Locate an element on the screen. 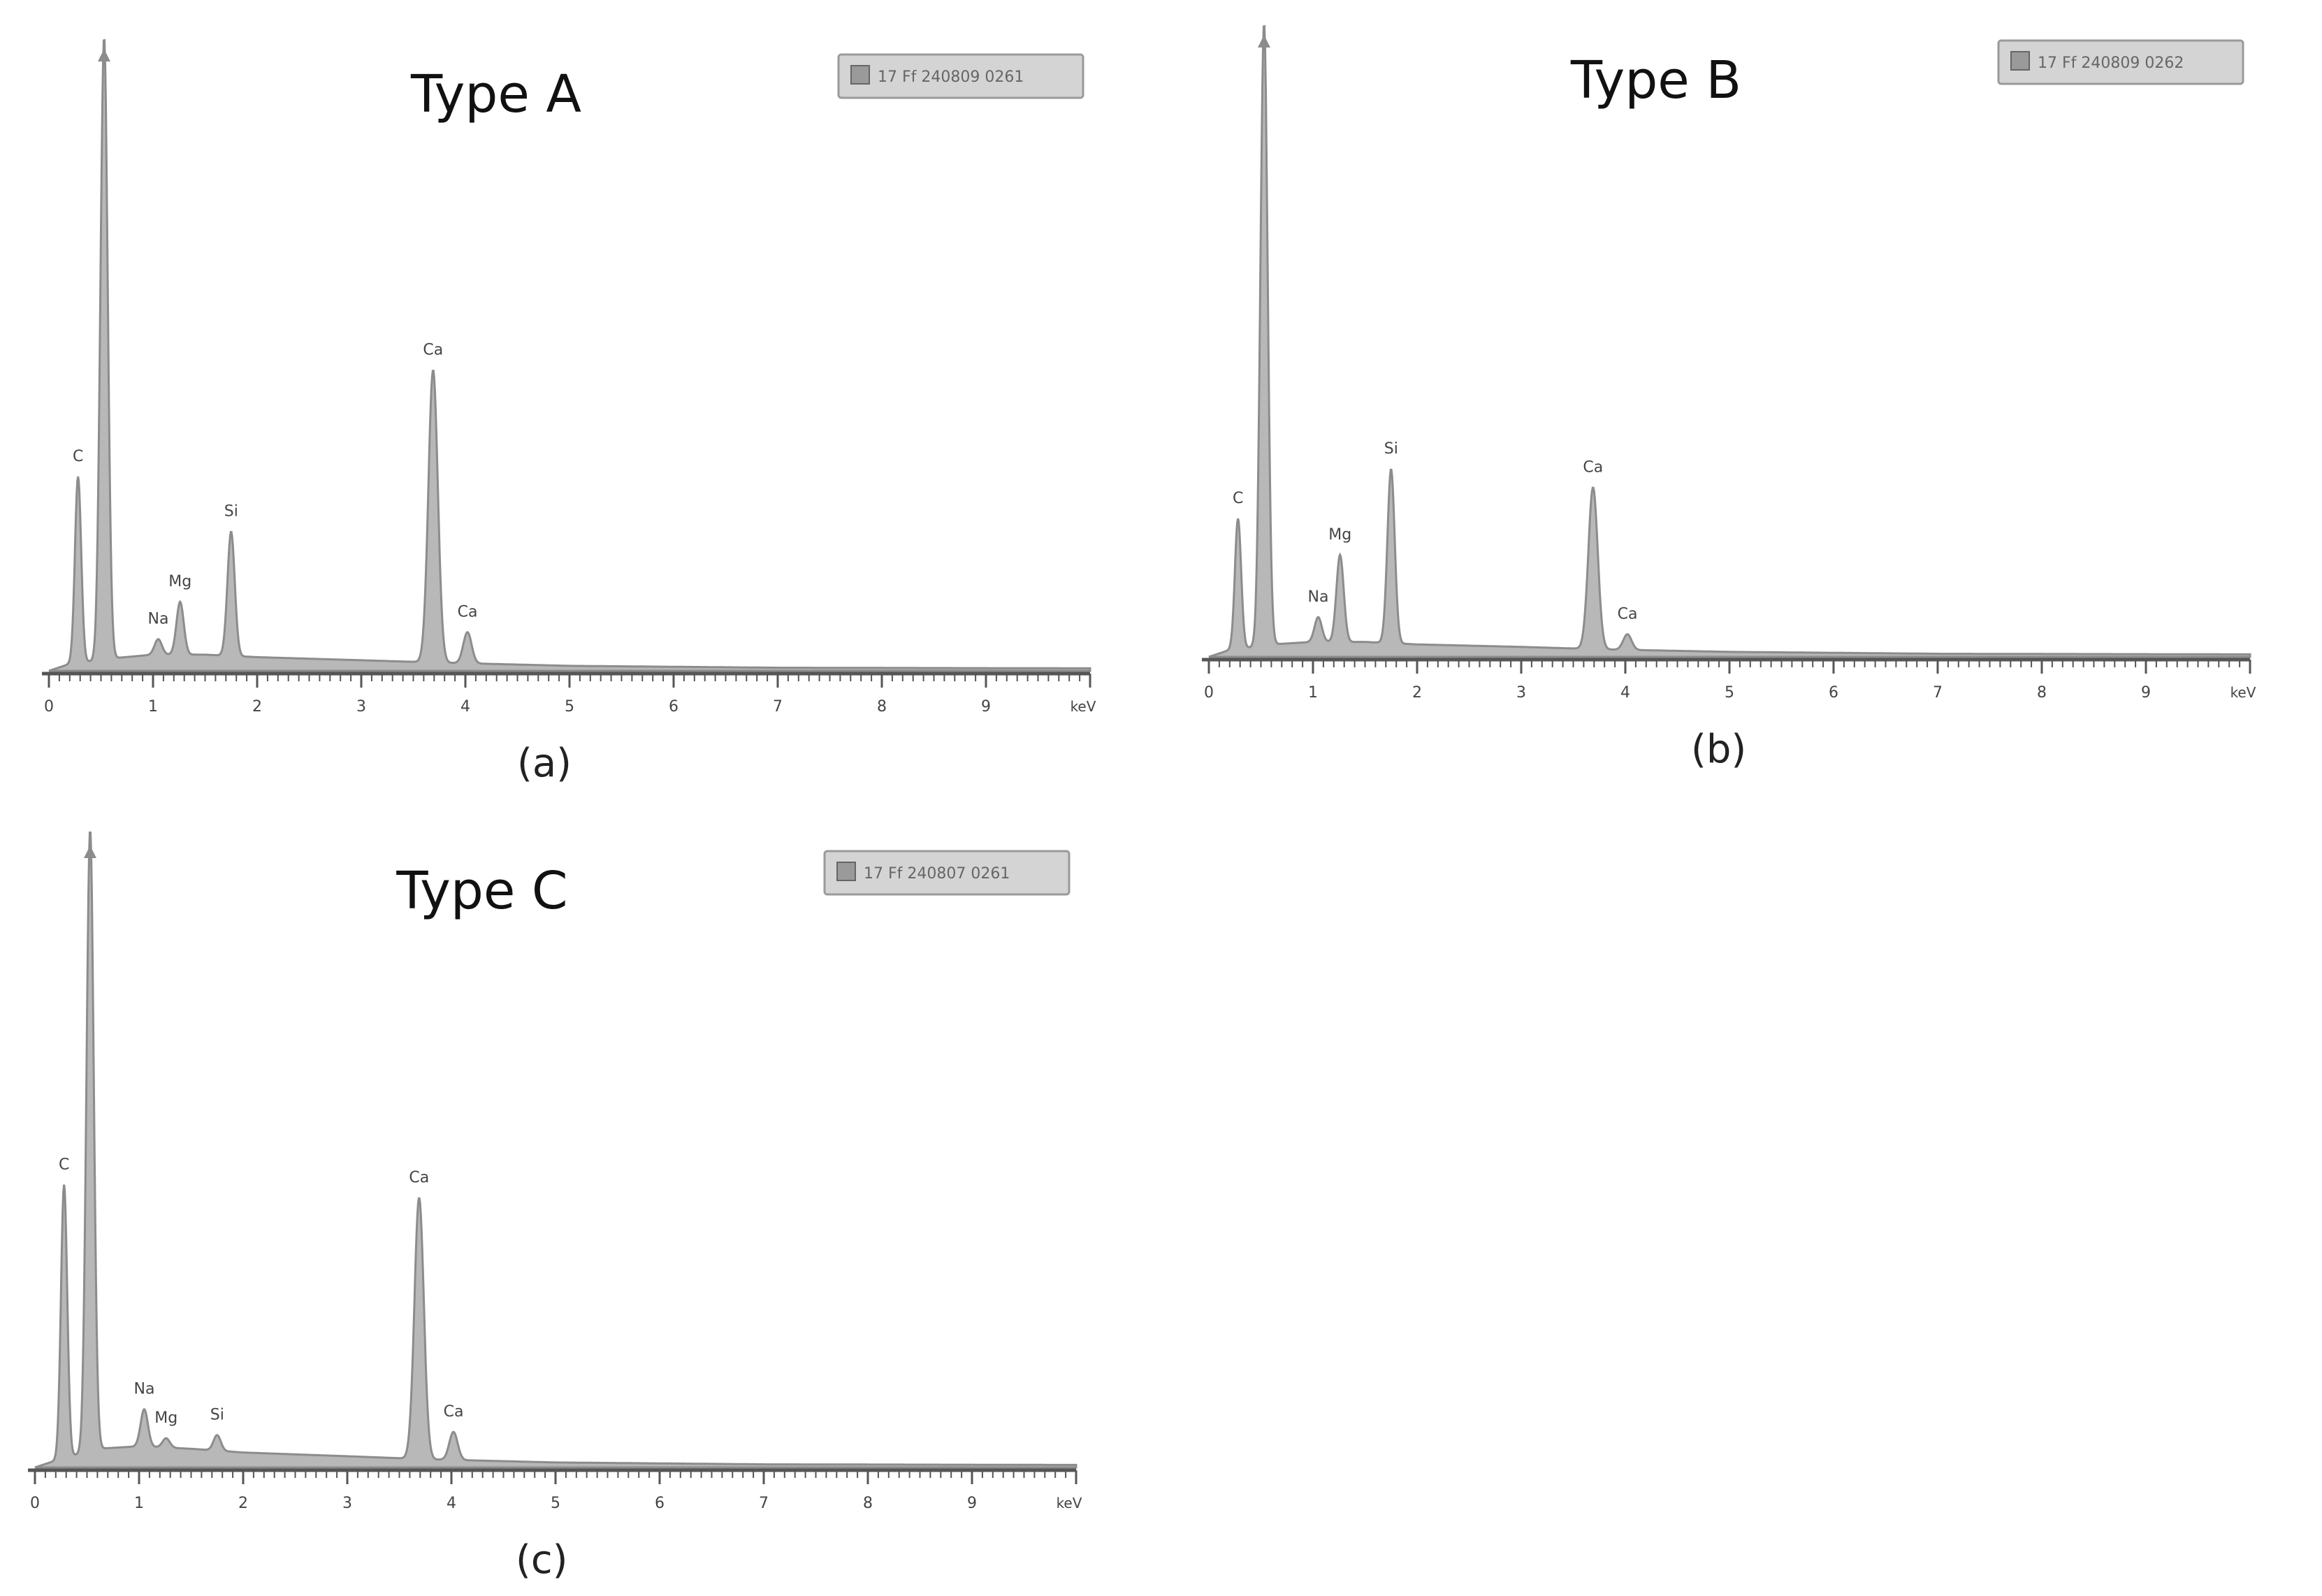 The image size is (2322, 1596). chart-title: Type C is located at coordinates (482, 891).